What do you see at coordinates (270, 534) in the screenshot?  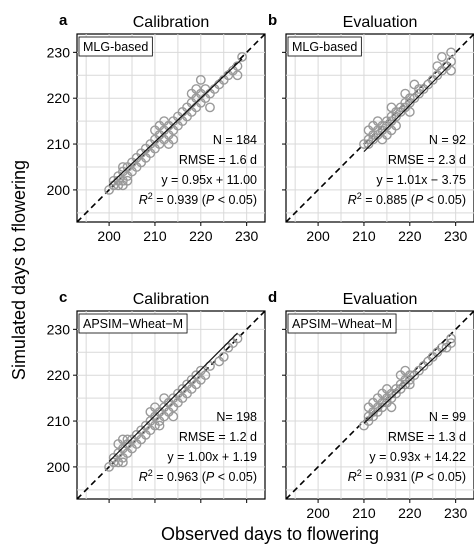 I see `x-axis-title: Observed days to flowering` at bounding box center [270, 534].